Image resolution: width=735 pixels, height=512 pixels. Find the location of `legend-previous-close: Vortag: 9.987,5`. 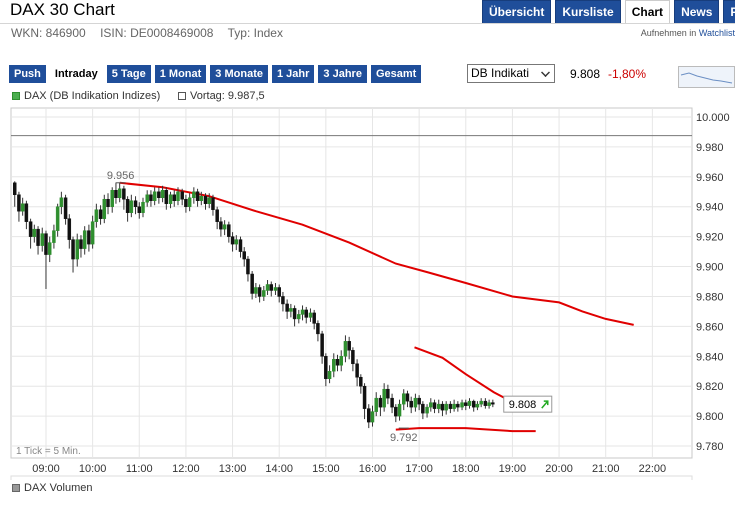

legend-previous-close: Vortag: 9.987,5 is located at coordinates (221, 96).